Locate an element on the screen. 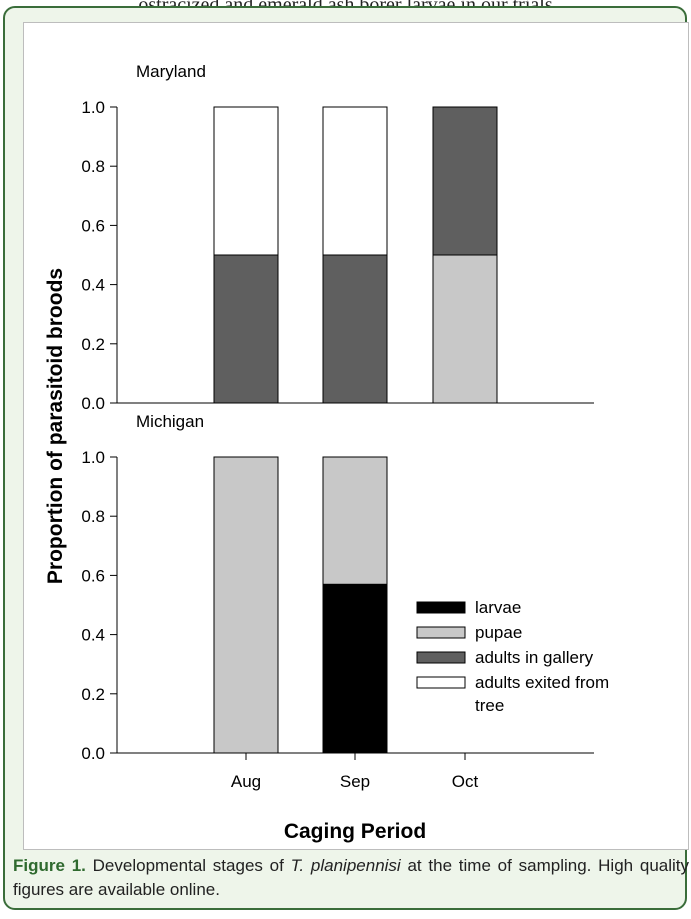  legend-label-adults-exited-from-tree: adults exited from is located at coordinates (542, 682).